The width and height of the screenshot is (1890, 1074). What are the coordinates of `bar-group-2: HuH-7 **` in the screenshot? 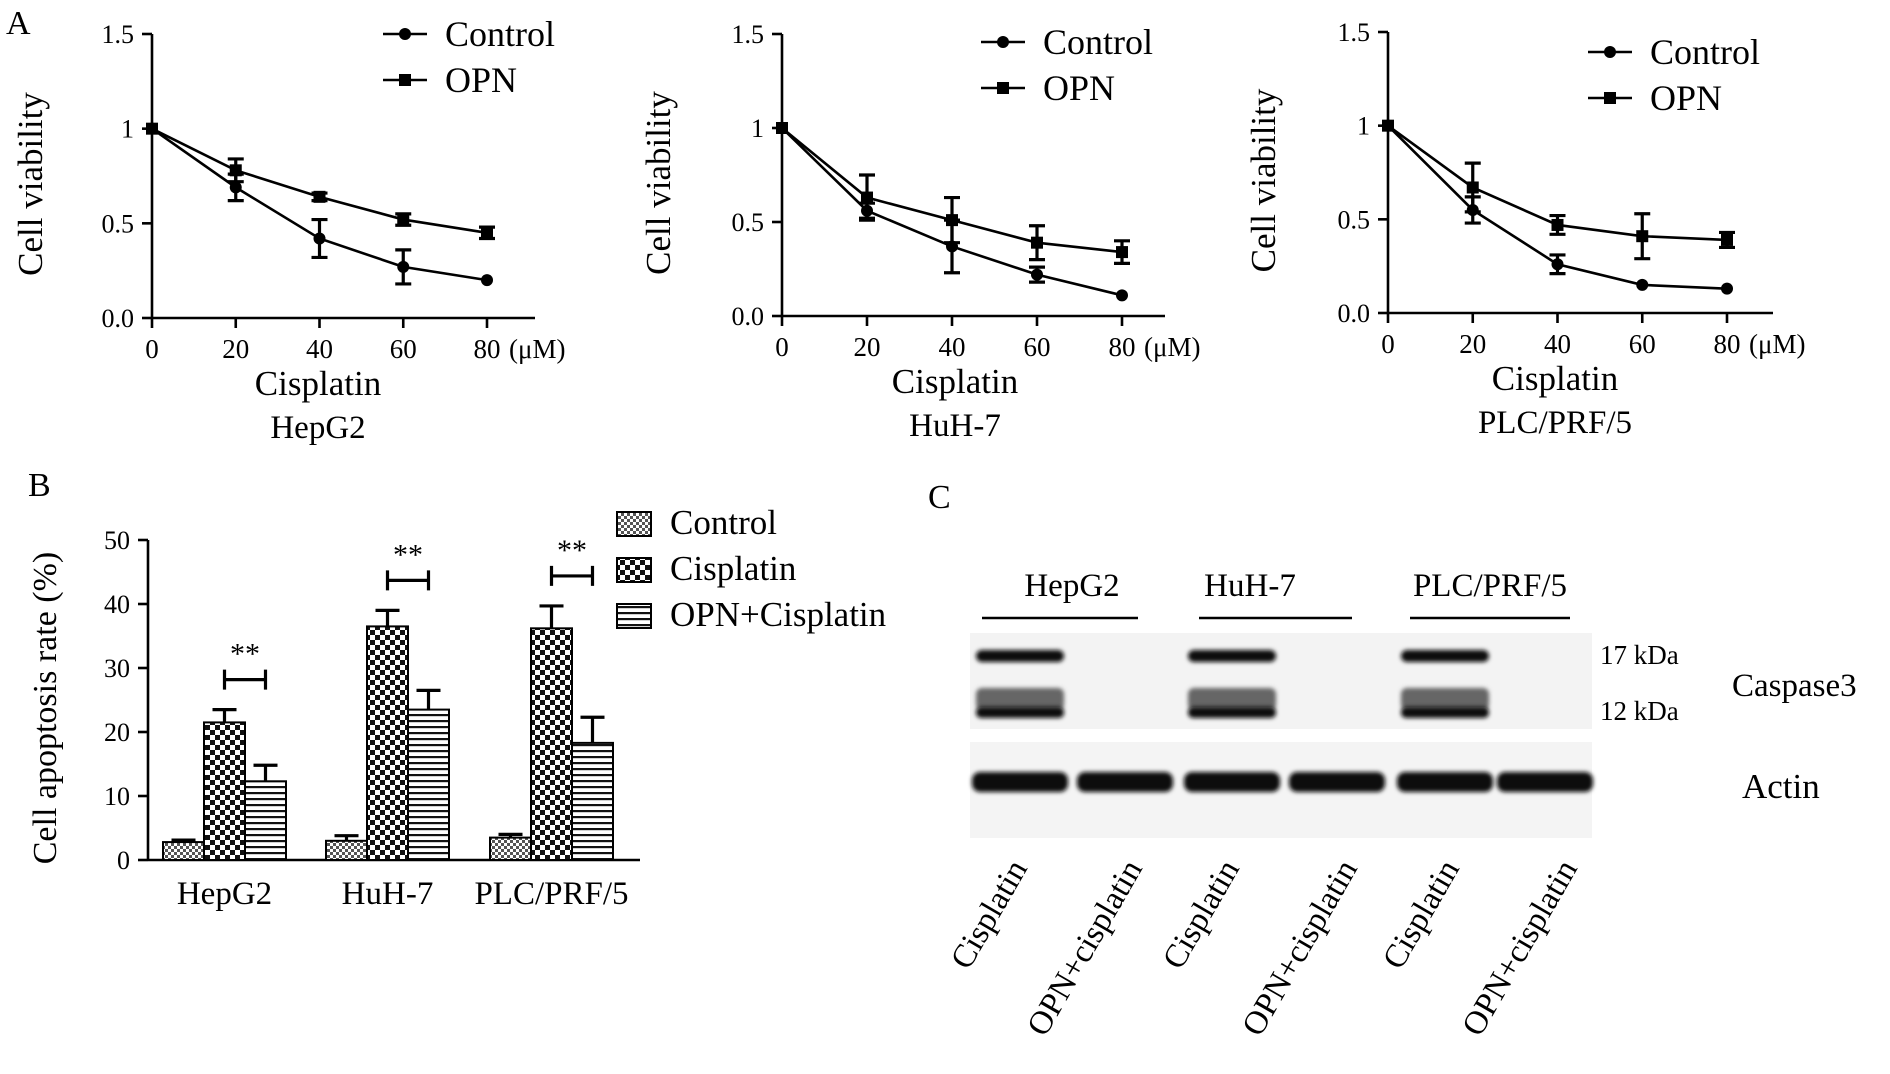 It's located at (387, 725).